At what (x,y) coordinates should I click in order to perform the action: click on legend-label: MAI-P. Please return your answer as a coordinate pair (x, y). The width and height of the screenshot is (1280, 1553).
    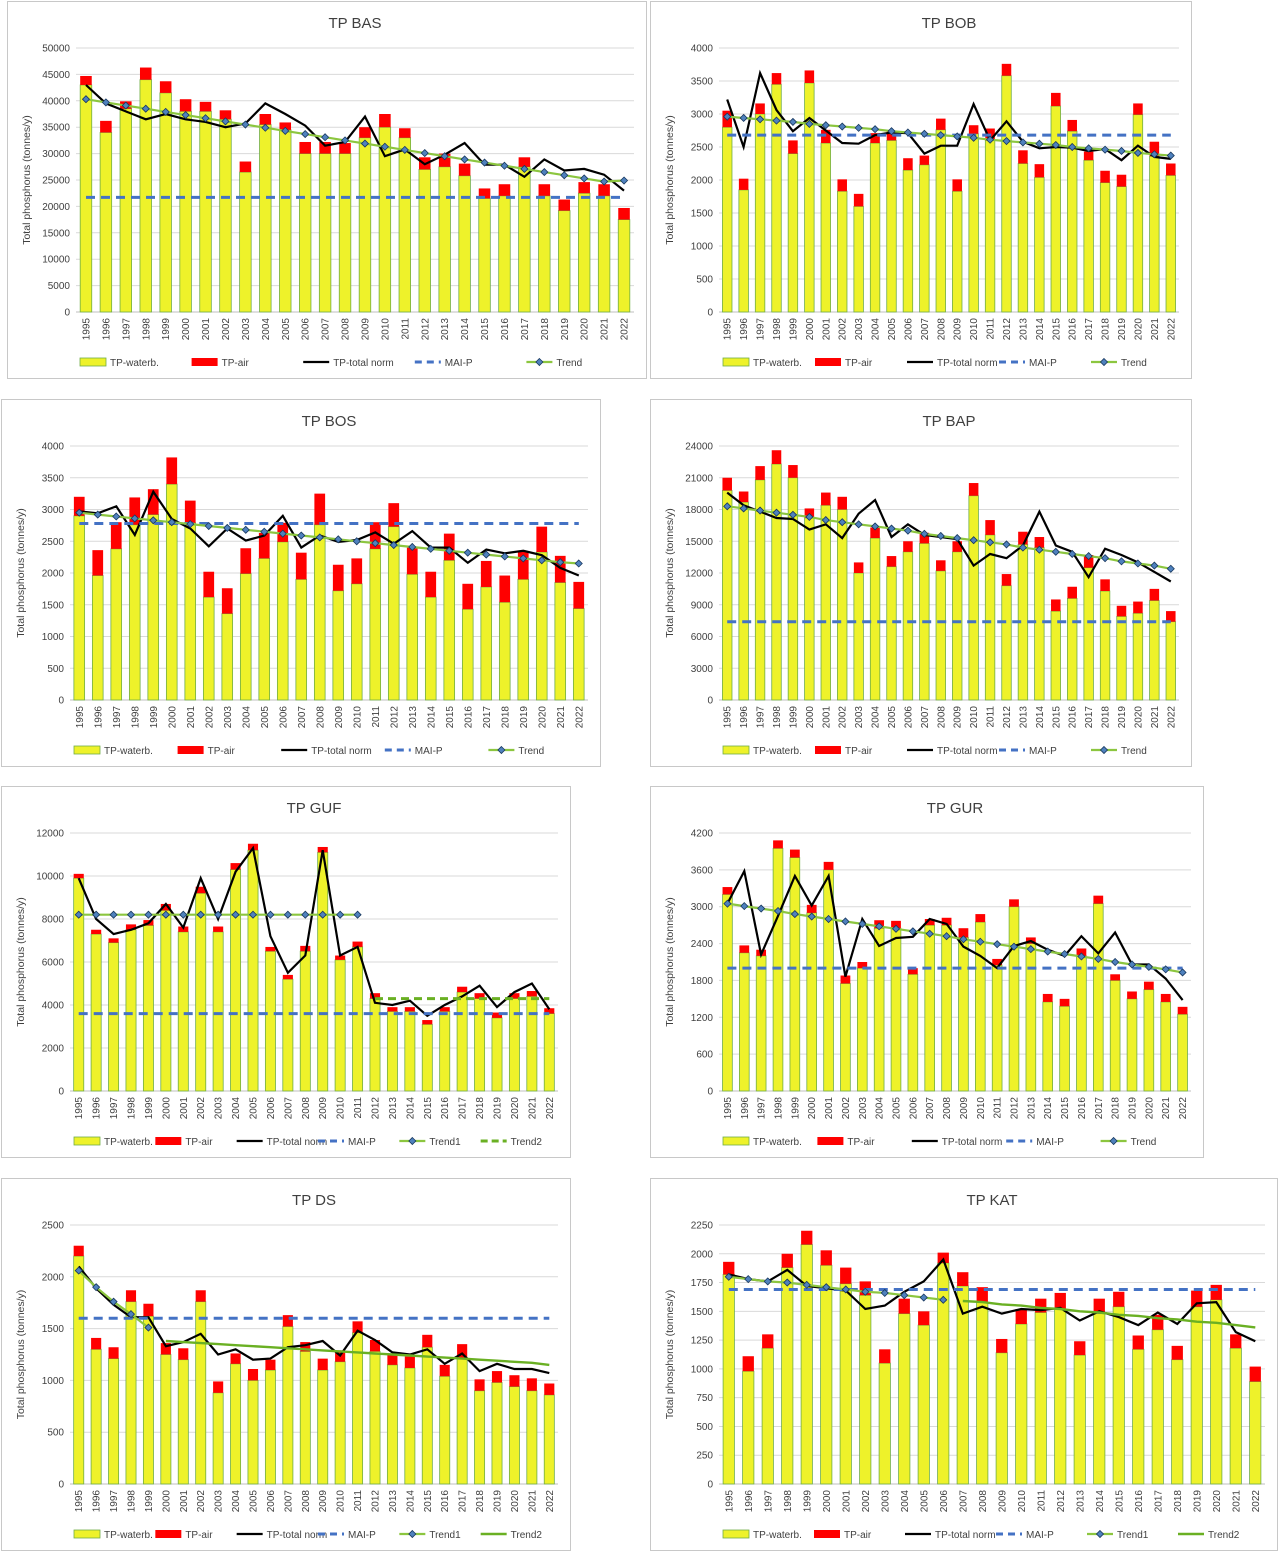
    Looking at the image, I should click on (1040, 1535).